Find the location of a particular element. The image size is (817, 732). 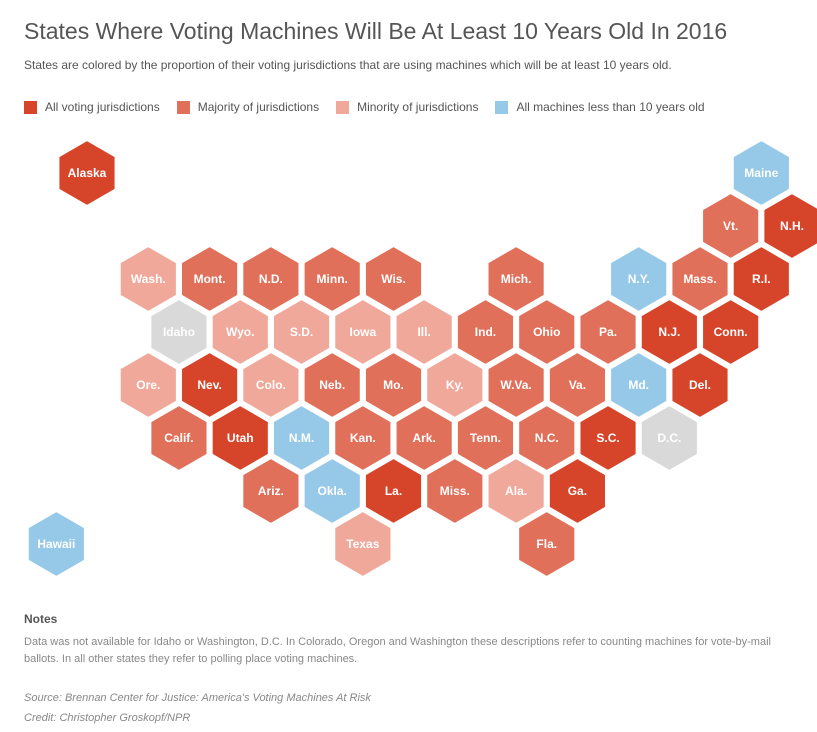

state-hex-ind: Ind. is located at coordinates (485, 332).